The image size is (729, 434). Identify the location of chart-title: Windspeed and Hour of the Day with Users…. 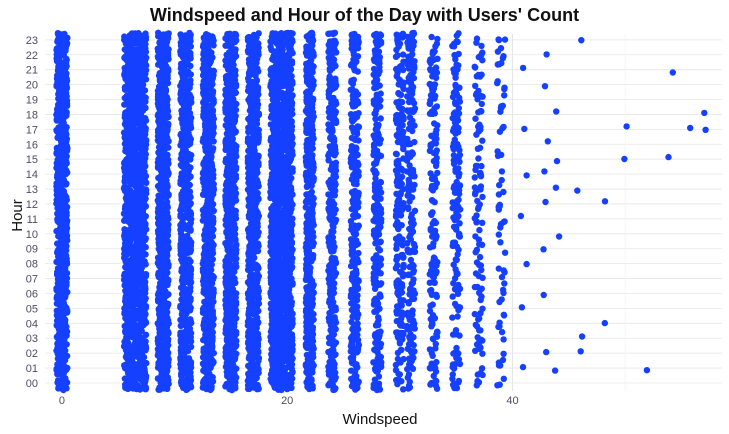
(364, 15).